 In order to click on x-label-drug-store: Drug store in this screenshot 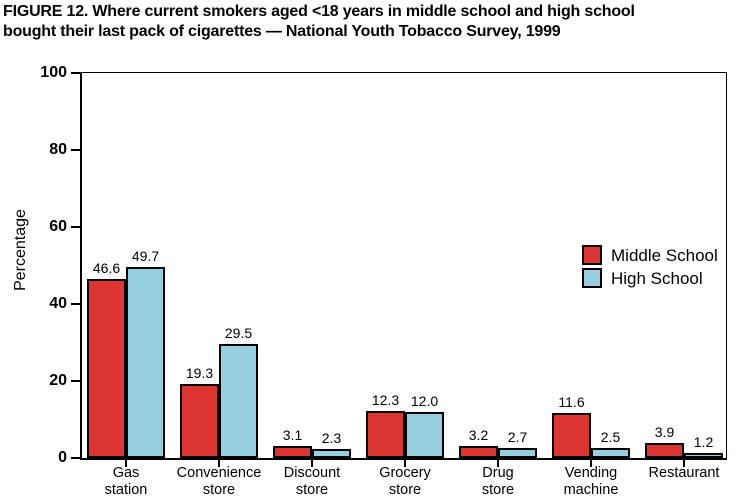, I will do `click(498, 481)`.